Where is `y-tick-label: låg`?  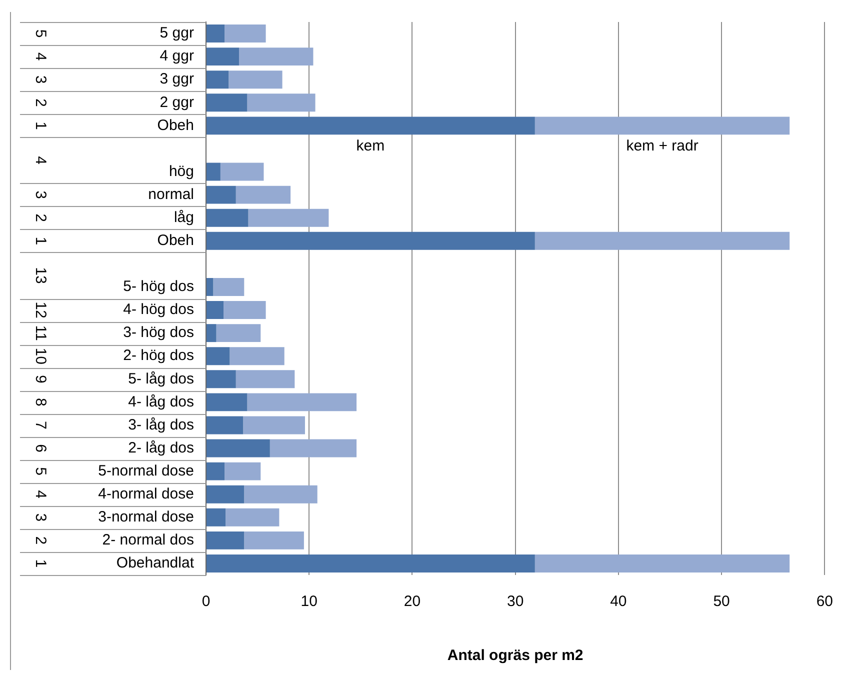 y-tick-label: låg is located at coordinates (184, 217).